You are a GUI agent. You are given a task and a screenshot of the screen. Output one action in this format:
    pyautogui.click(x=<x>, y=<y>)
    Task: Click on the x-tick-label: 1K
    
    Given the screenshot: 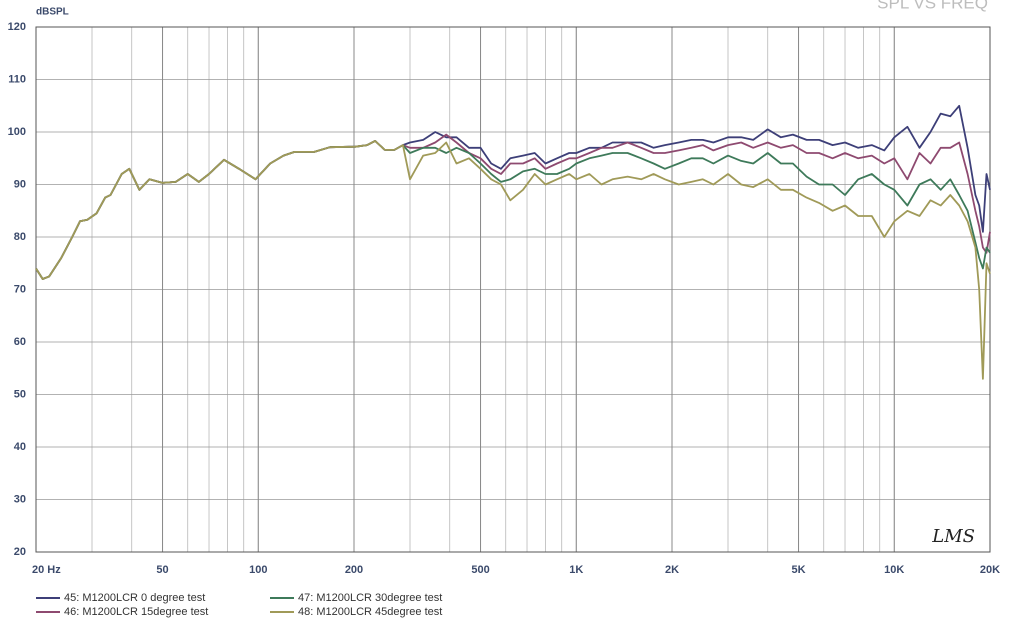 What is the action you would take?
    pyautogui.click(x=576, y=570)
    